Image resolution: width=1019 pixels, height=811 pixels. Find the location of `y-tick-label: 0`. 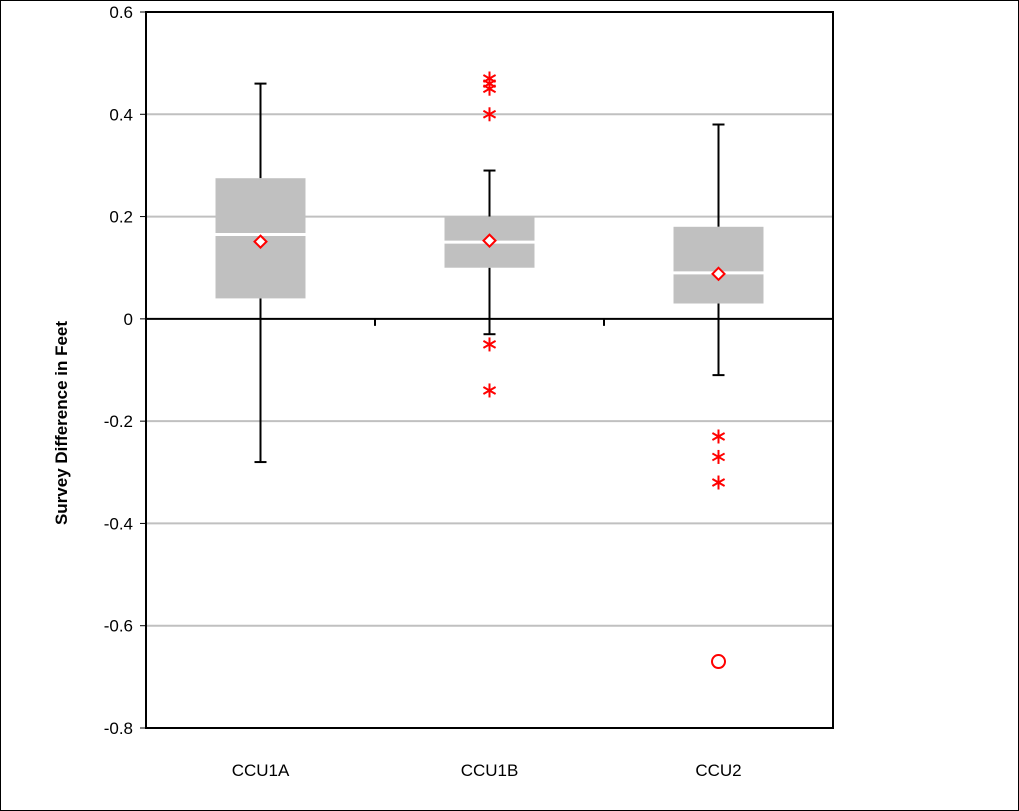

y-tick-label: 0 is located at coordinates (128, 319).